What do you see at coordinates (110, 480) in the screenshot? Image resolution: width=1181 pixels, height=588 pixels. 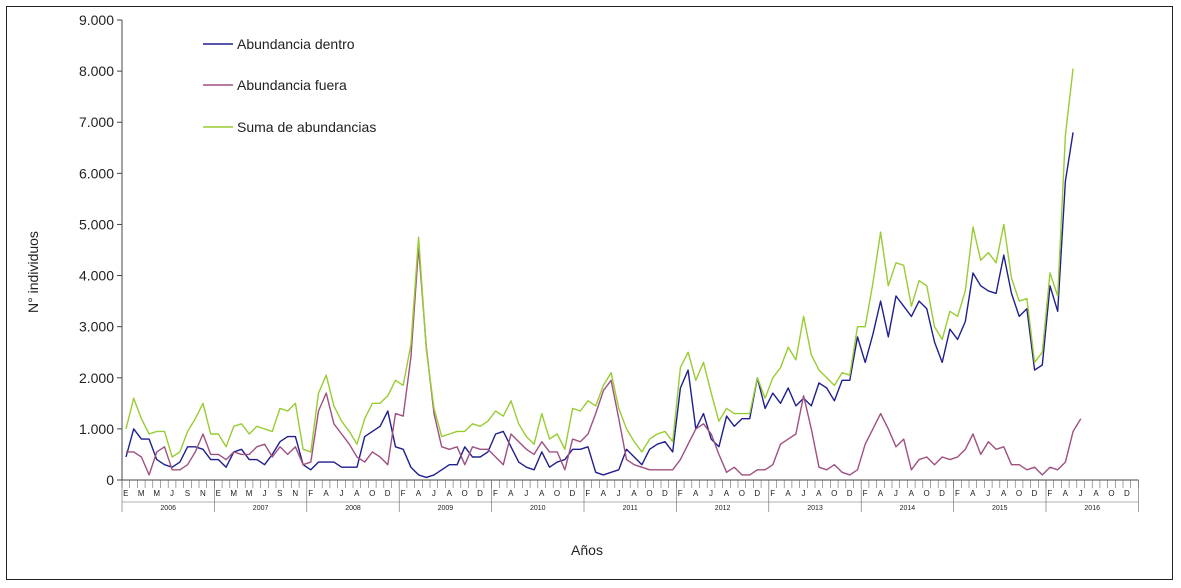 I see `y-tick-label: 0` at bounding box center [110, 480].